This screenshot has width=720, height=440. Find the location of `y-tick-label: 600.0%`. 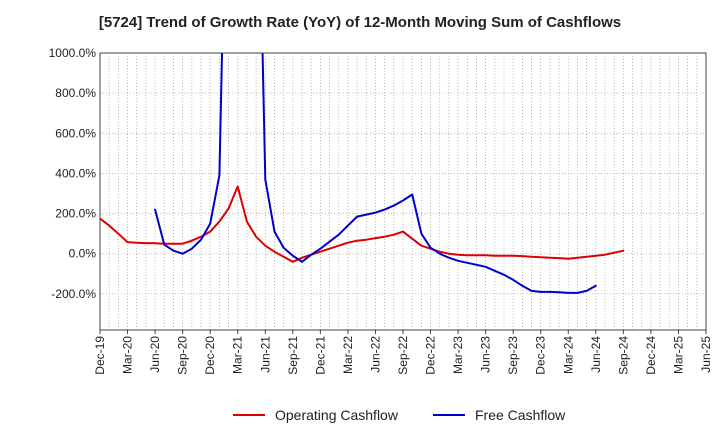

y-tick-label: 600.0% is located at coordinates (75, 133).